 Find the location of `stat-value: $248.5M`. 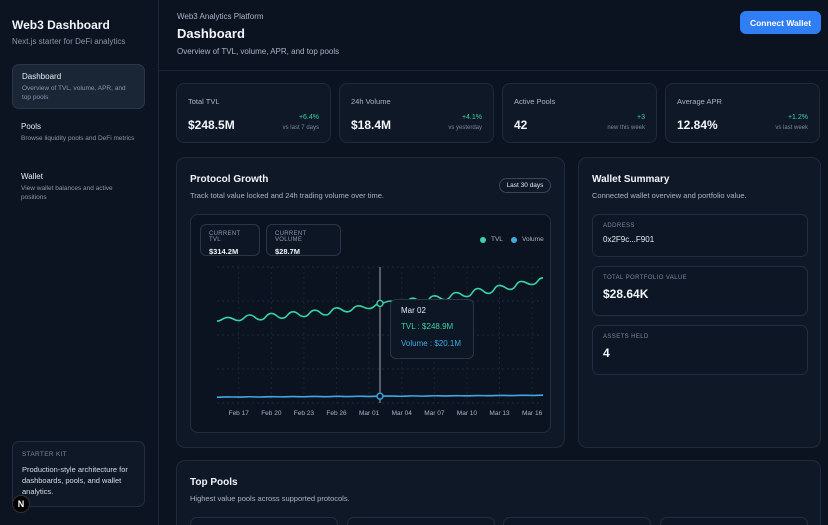

stat-value: $248.5M is located at coordinates (211, 125).